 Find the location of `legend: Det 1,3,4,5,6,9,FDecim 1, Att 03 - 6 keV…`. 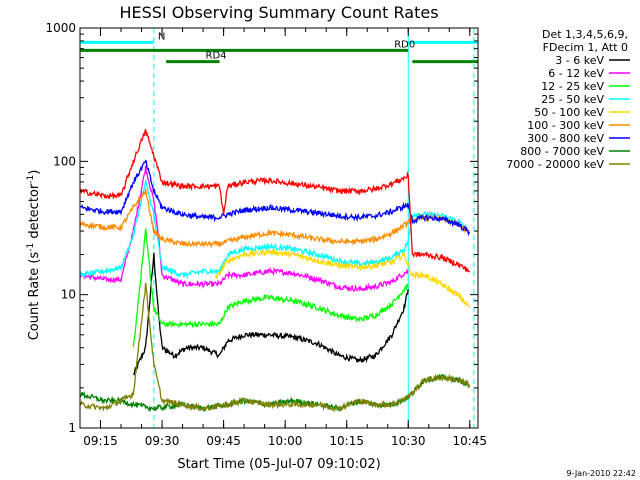

legend: Det 1,3,4,5,6,9,FDecim 1, Att 03 - 6 keV… is located at coordinates (568, 99).